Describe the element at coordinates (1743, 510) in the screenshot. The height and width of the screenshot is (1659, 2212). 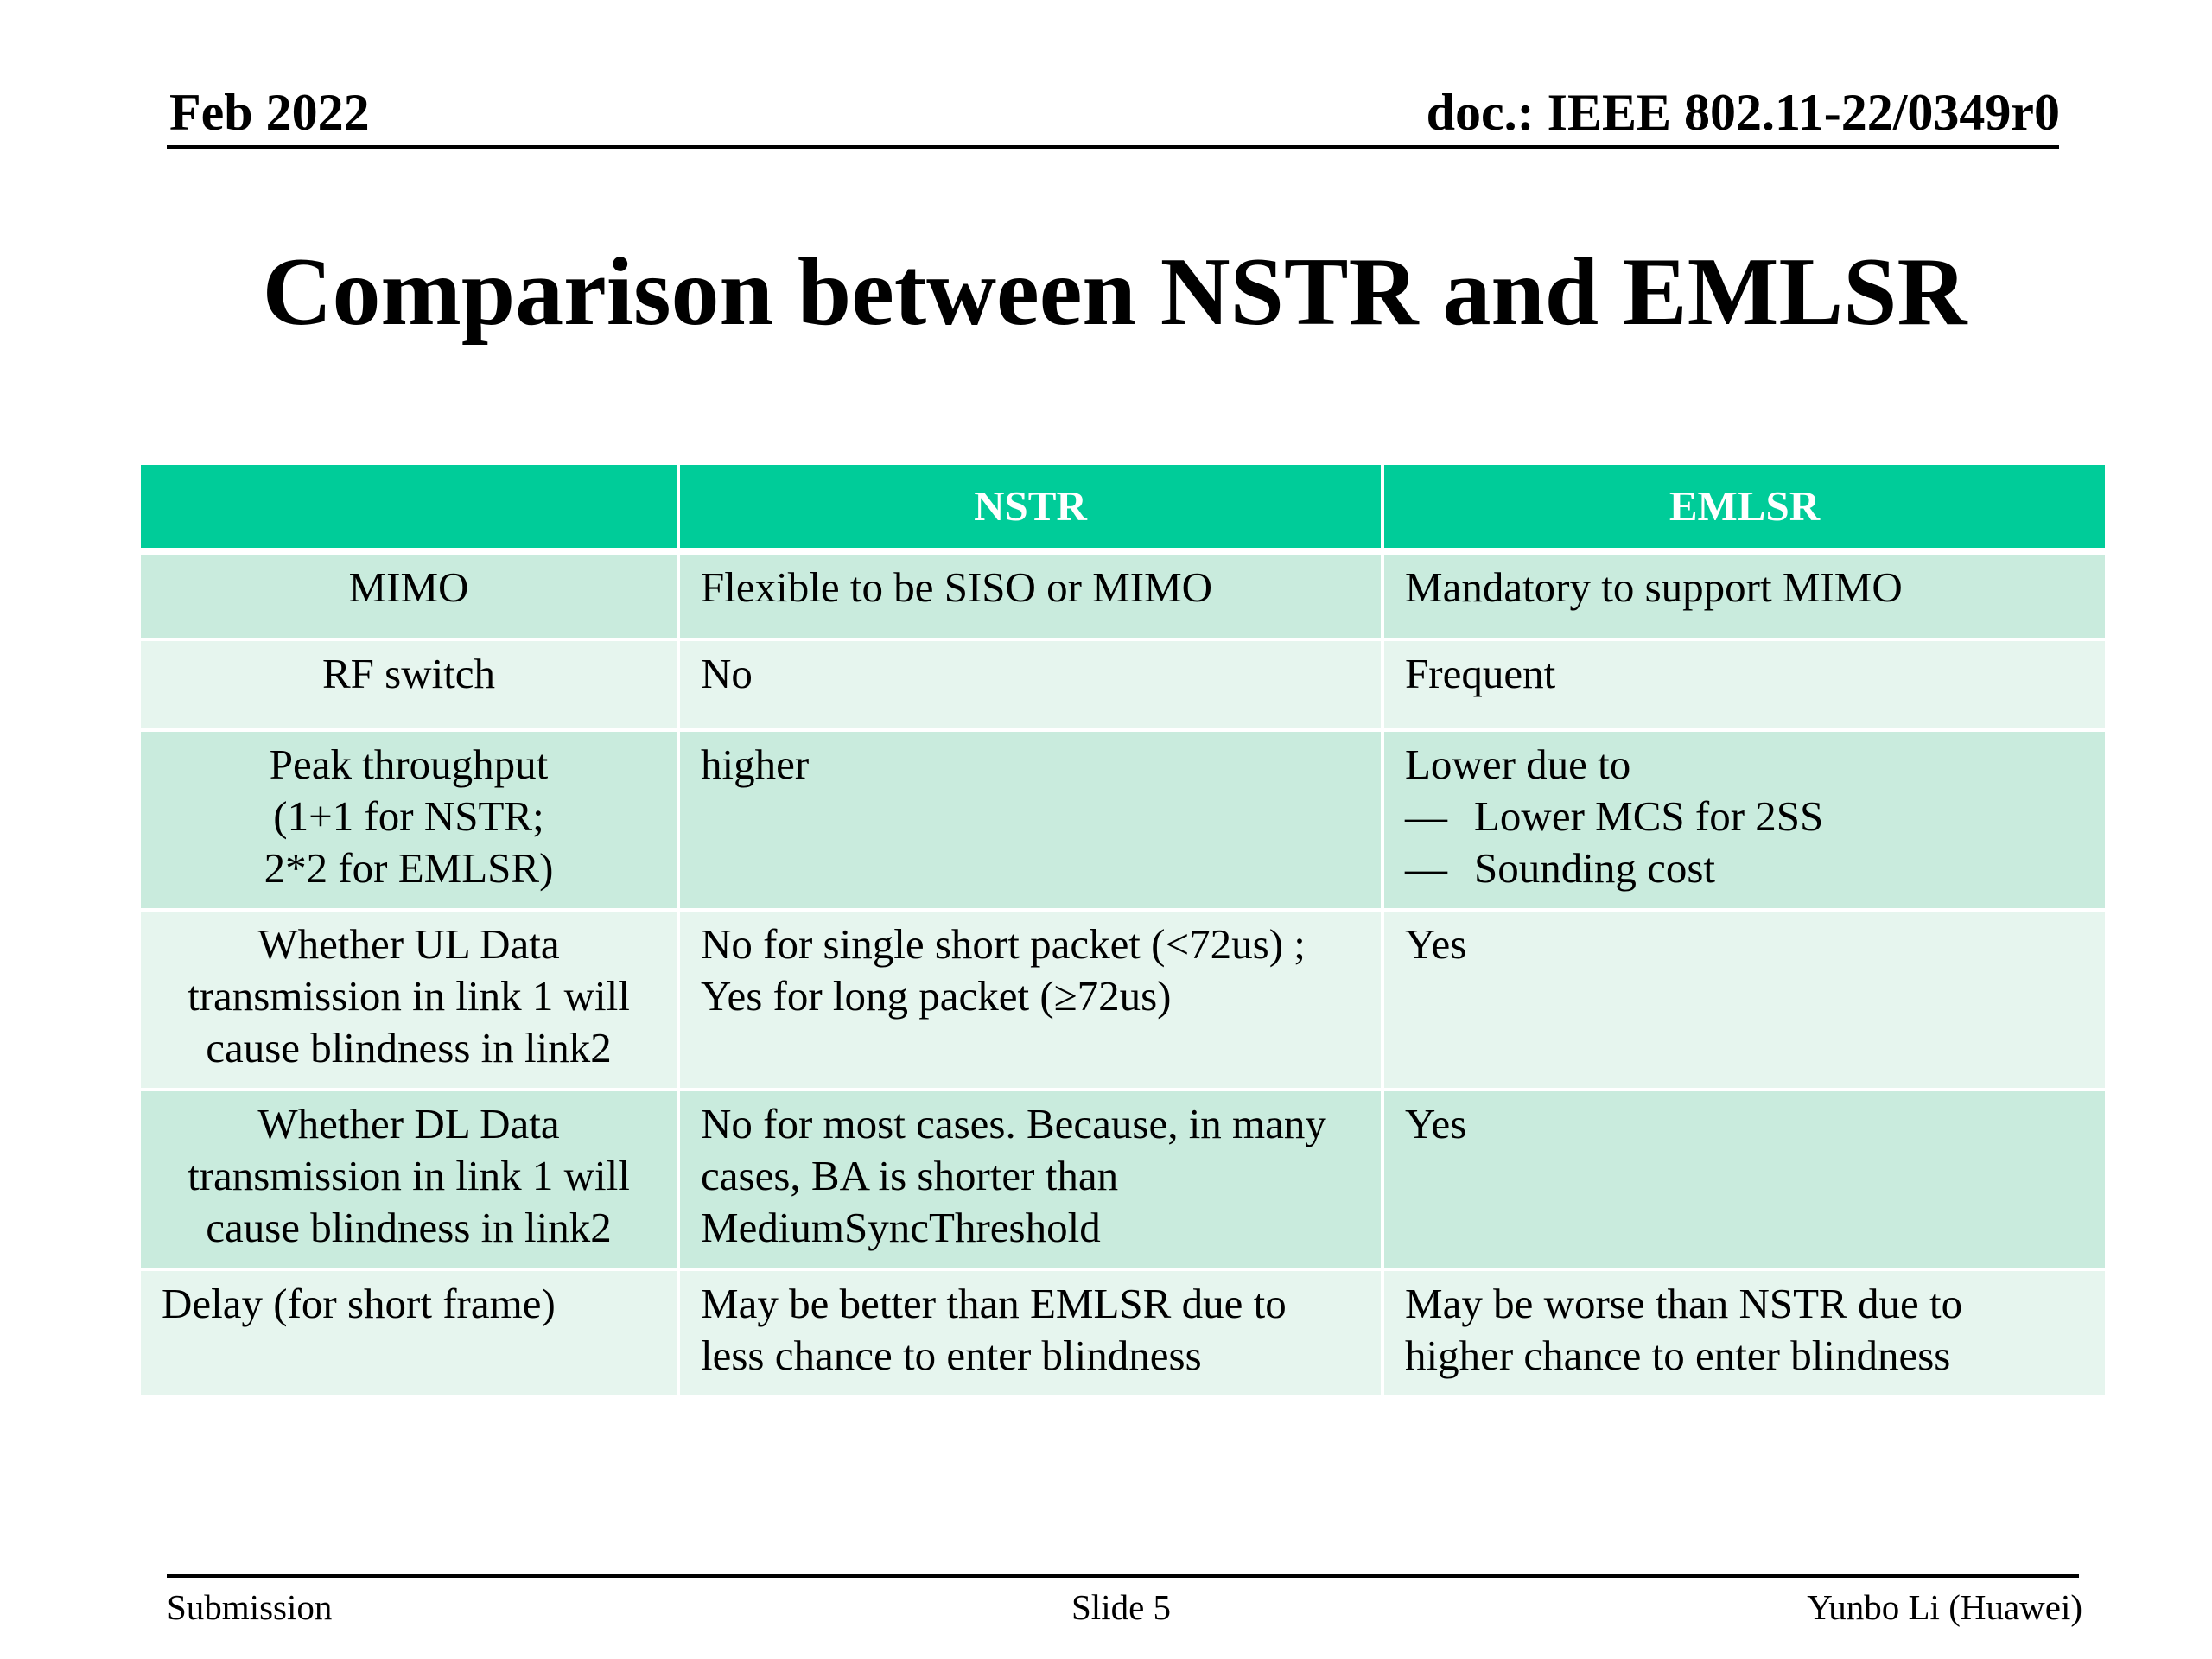
I see `header-cell-emlsr: EMLSR` at that location.